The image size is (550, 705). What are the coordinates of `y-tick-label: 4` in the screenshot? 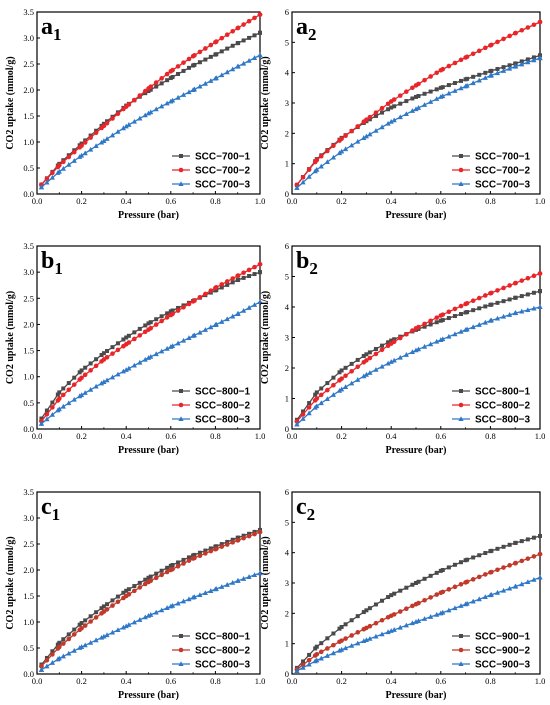 It's located at (287, 553).